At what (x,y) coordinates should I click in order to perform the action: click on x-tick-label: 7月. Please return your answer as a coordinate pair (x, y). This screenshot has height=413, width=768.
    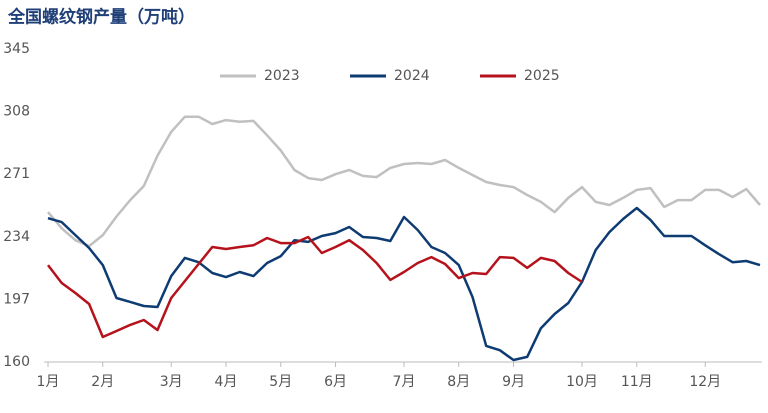
    Looking at the image, I should click on (404, 382).